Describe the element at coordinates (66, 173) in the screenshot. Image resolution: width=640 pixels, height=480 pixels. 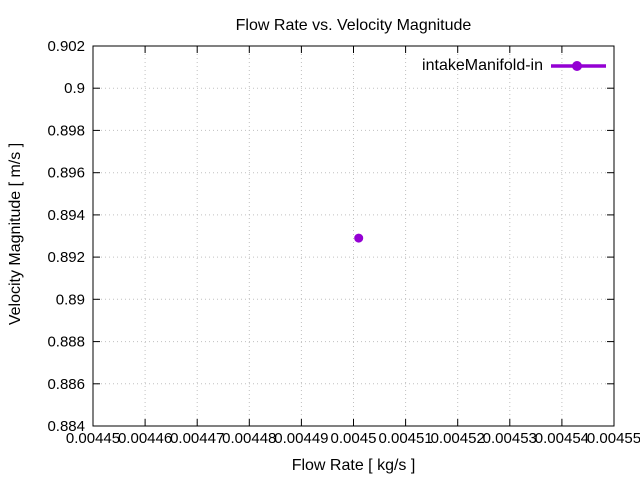
I see `y-tick-label: 0.896` at that location.